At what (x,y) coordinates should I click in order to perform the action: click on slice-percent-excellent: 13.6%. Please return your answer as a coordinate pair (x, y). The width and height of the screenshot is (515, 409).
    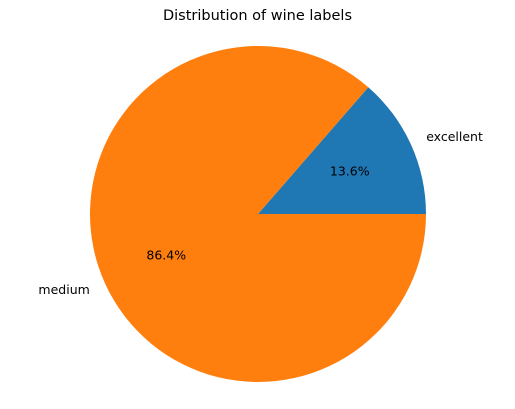
    Looking at the image, I should click on (350, 171).